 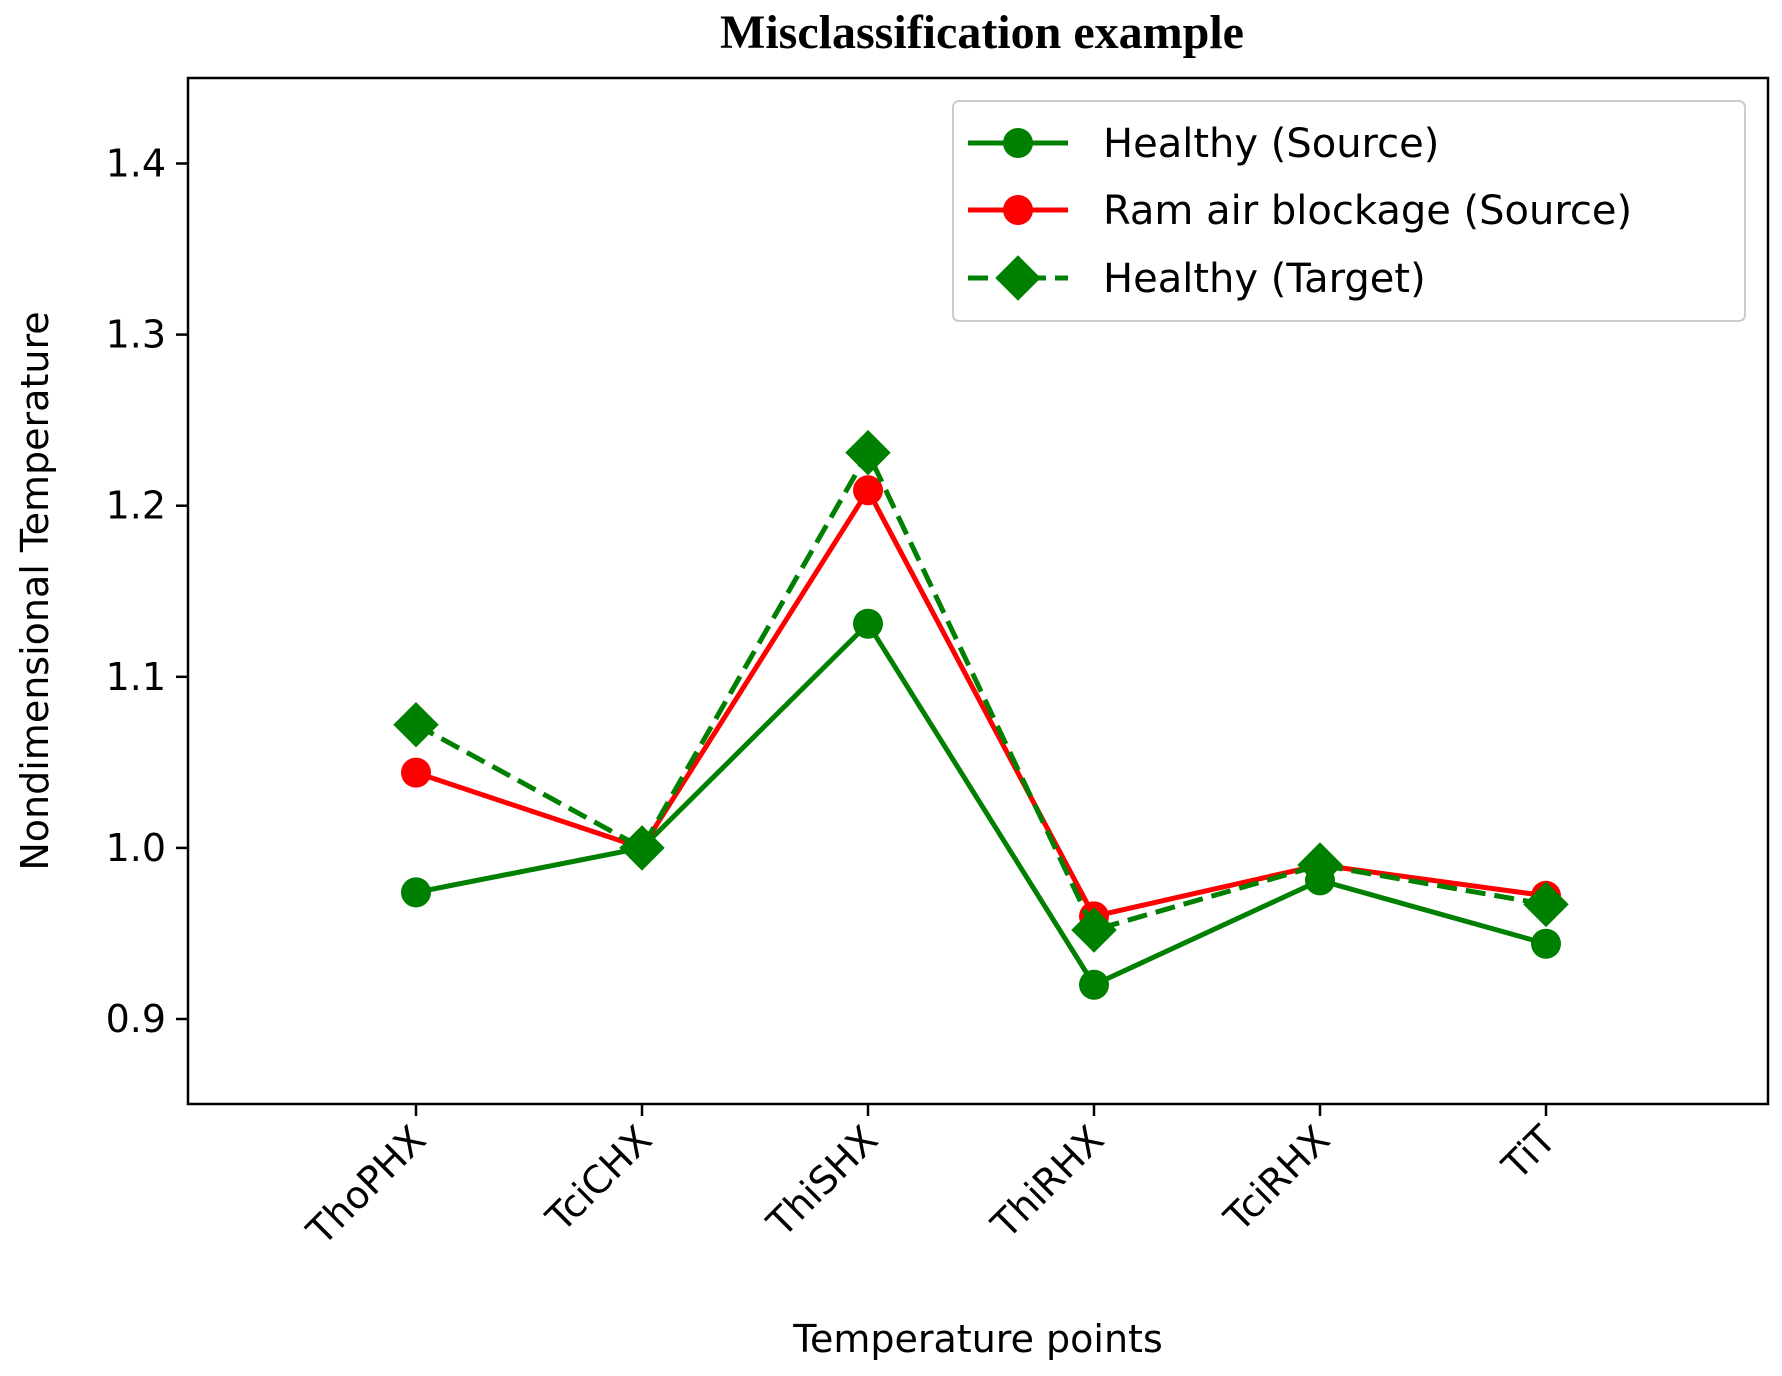 I want to click on x-tick-label: TiT, so click(x=1529, y=1153).